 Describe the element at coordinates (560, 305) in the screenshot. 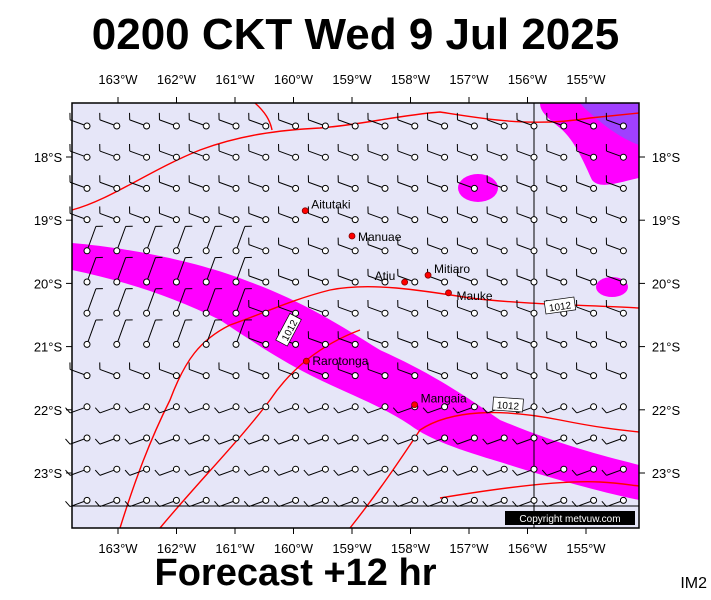

I see `isobar-label-2: 1012` at that location.